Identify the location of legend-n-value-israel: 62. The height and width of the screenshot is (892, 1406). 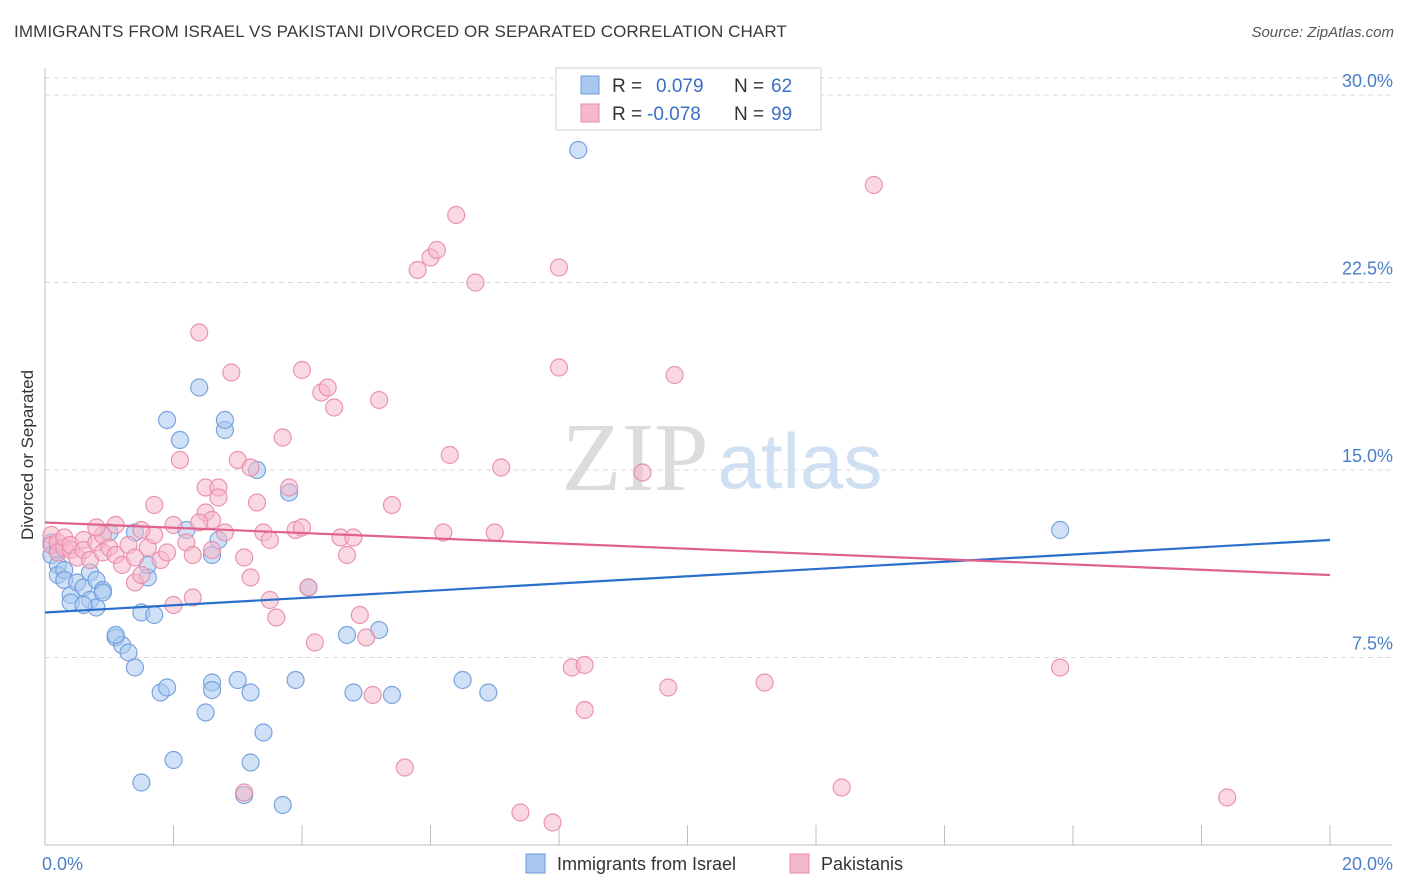
(781, 86).